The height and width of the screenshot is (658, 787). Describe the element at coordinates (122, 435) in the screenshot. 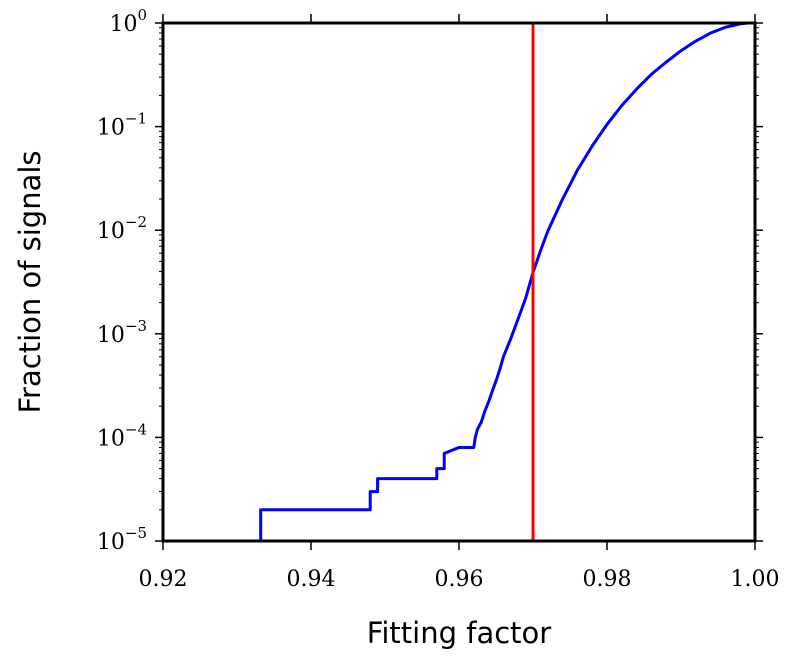

I see `y-tick-label: 10⁻⁴` at that location.